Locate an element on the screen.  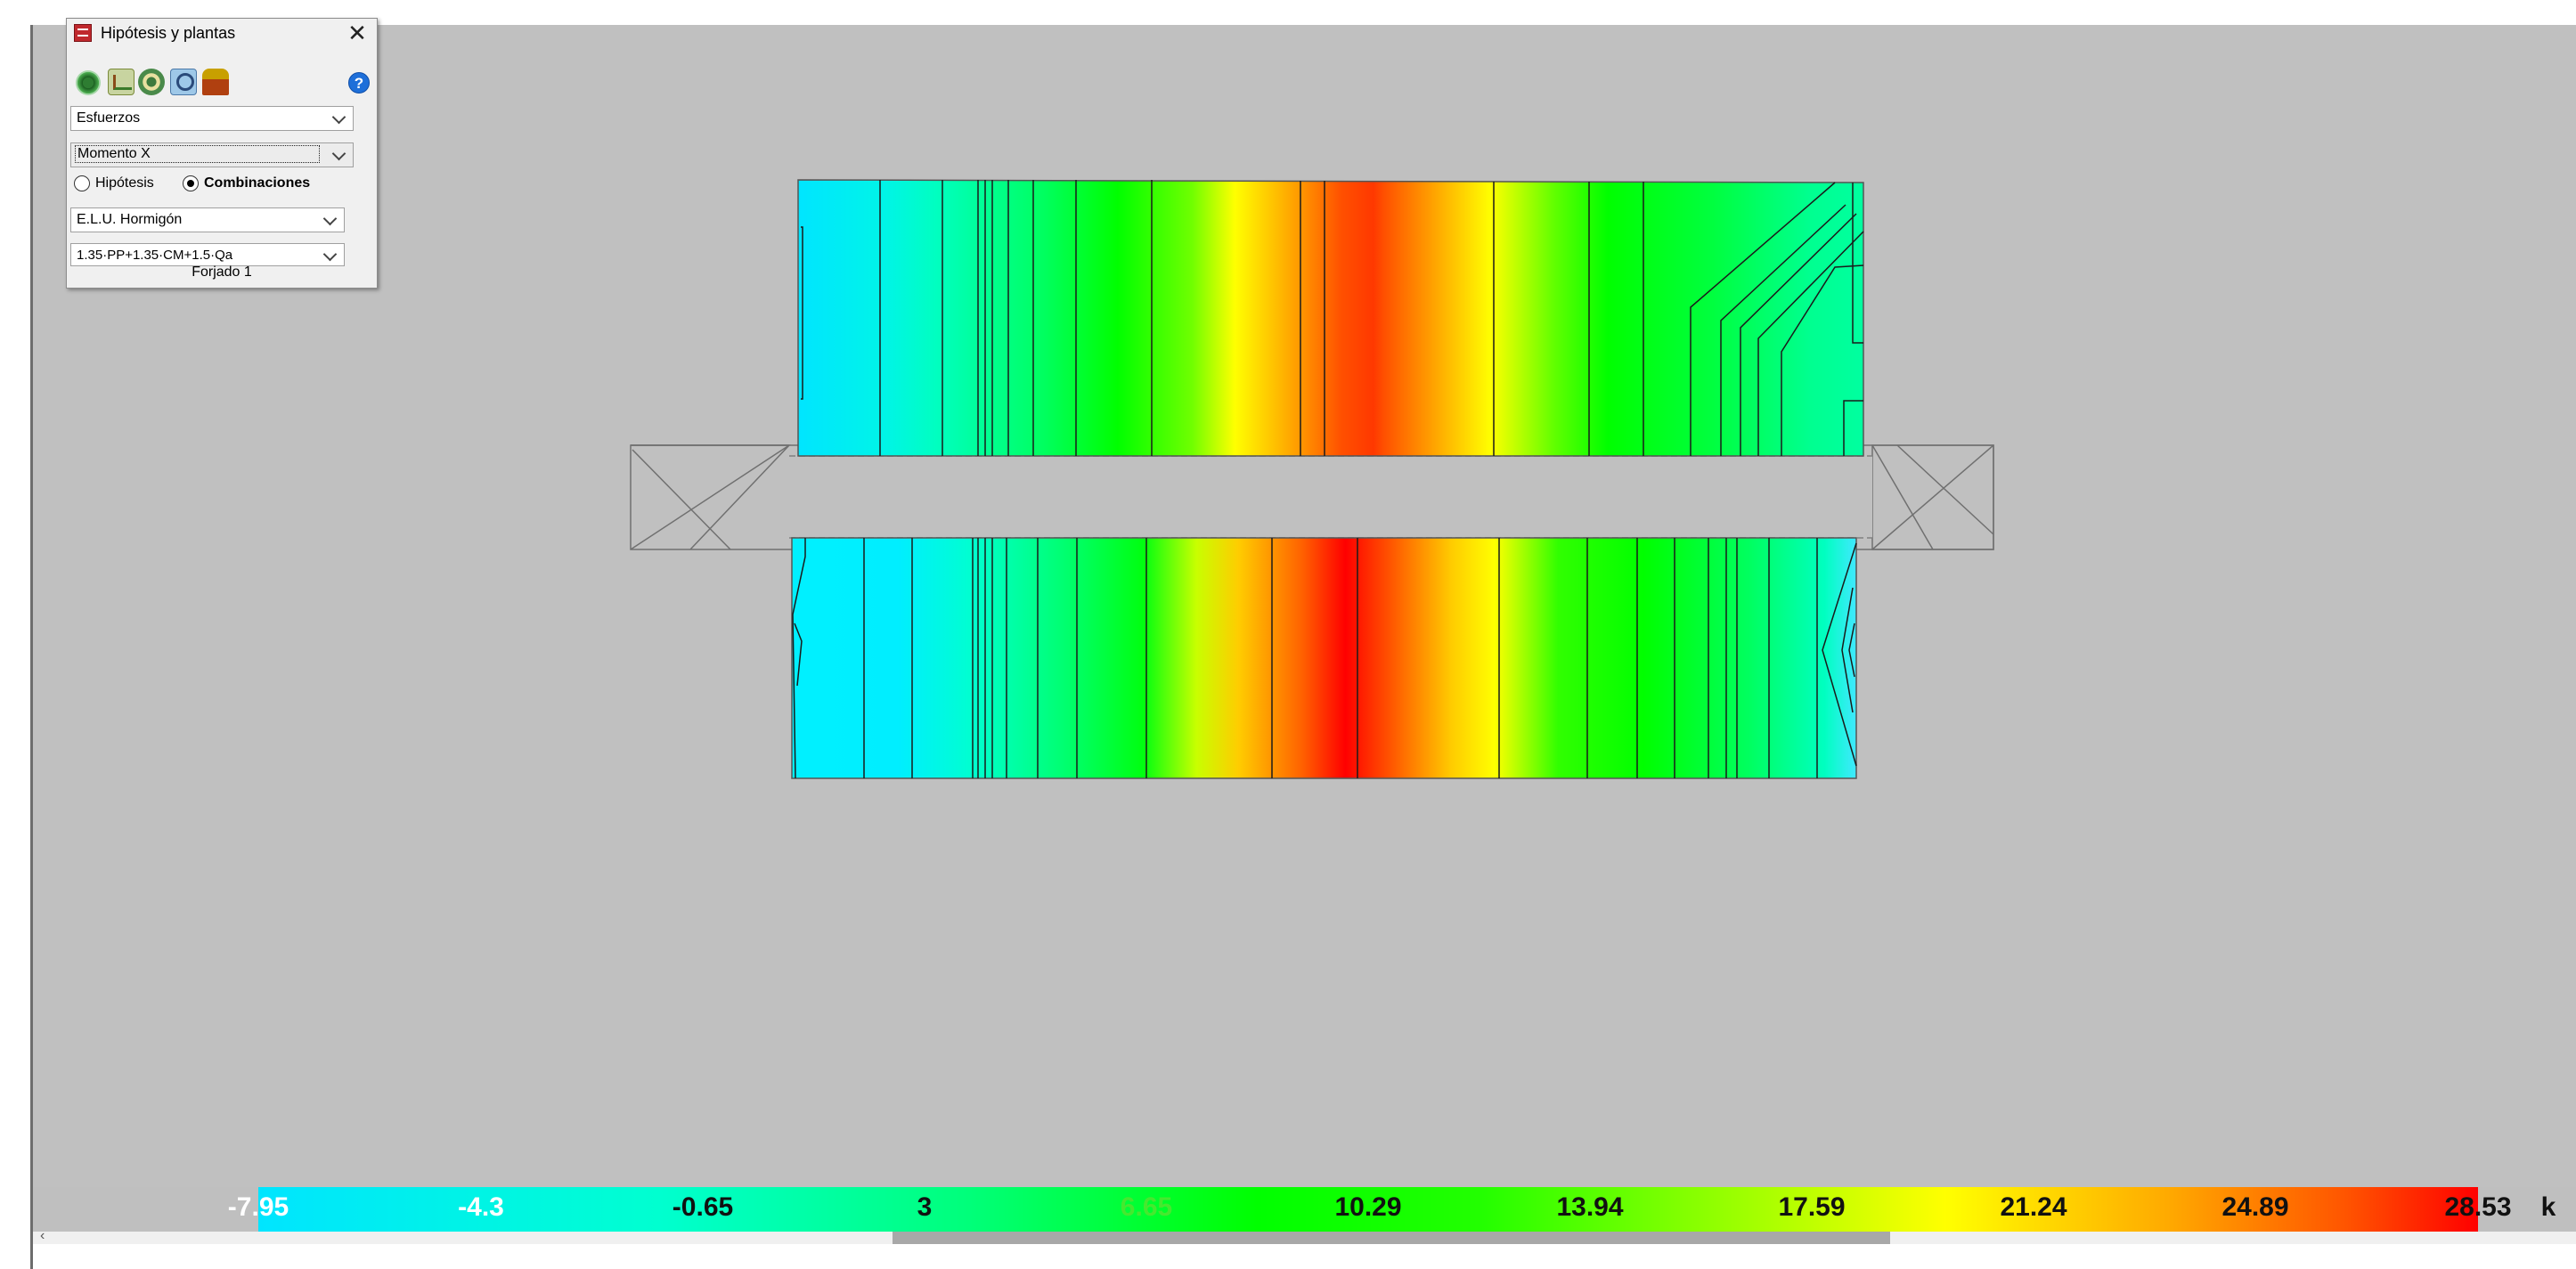
combination-group-value: E.L.U. Hormigón is located at coordinates (130, 219).